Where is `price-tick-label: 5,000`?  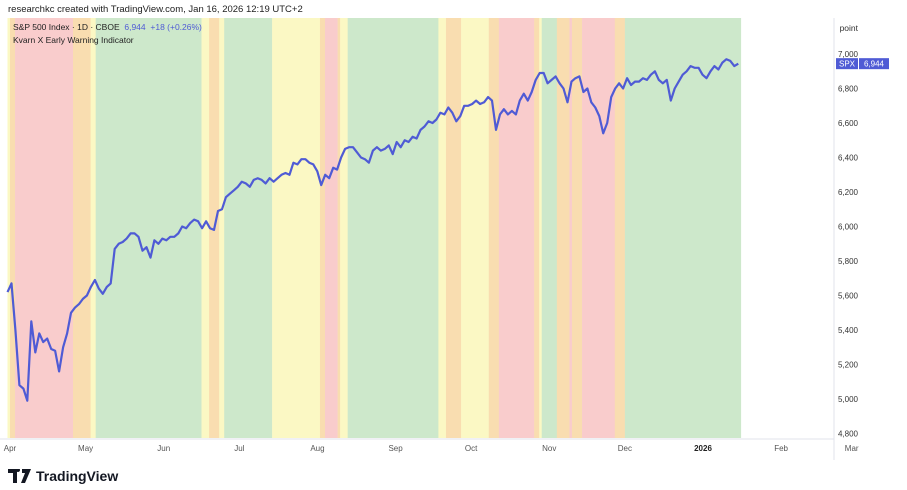 price-tick-label: 5,000 is located at coordinates (848, 399).